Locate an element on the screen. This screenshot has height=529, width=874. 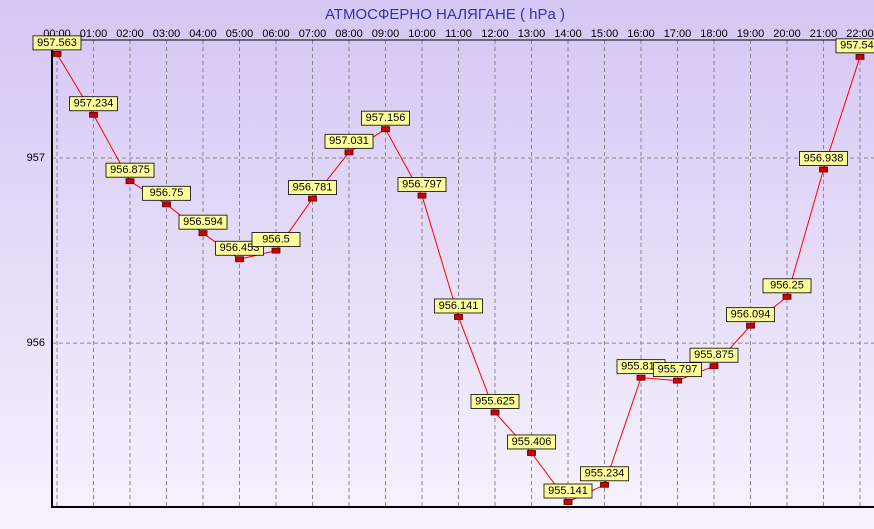
data-label: 957.563 is located at coordinates (57, 43).